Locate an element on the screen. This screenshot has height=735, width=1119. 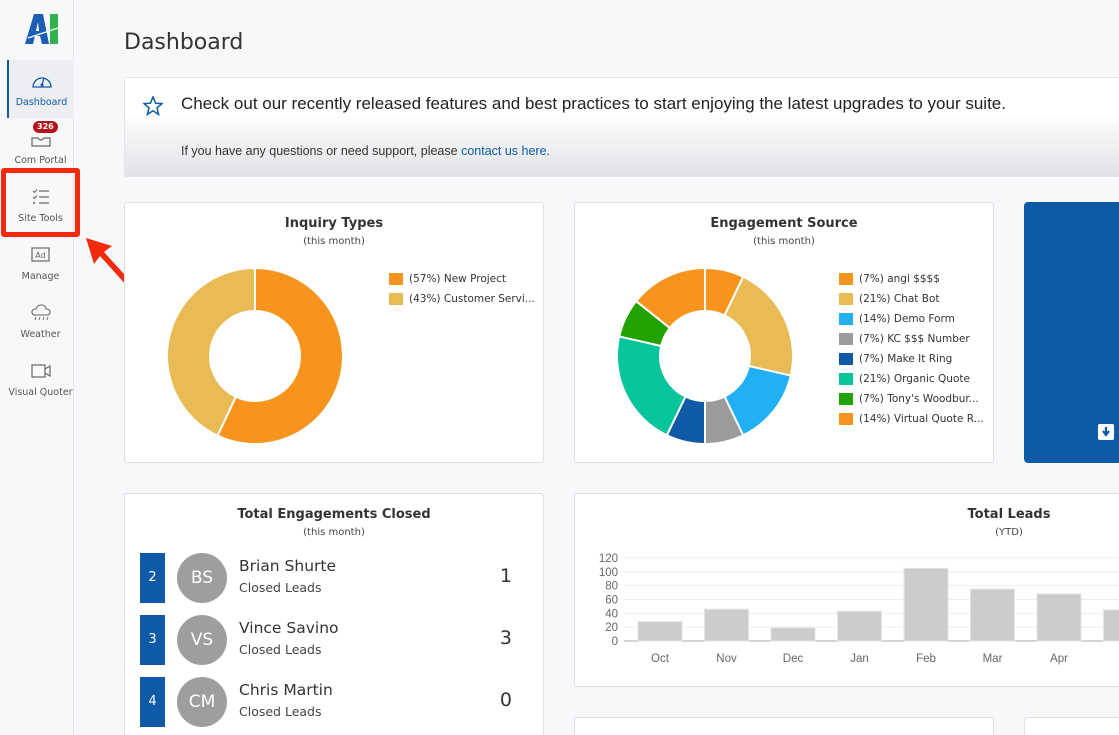
total-leads-bar-chart: 020406080100120OctNovDecJanFebMarAprM is located at coordinates (859, 609).